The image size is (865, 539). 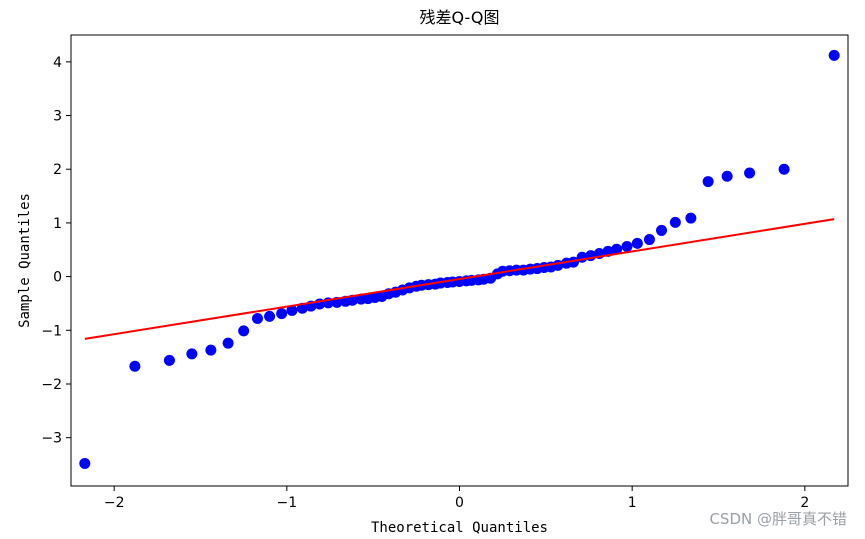 I want to click on y-axis-ticks: −3 −2 −1 0 1 2 3 4, so click(x=56, y=251).